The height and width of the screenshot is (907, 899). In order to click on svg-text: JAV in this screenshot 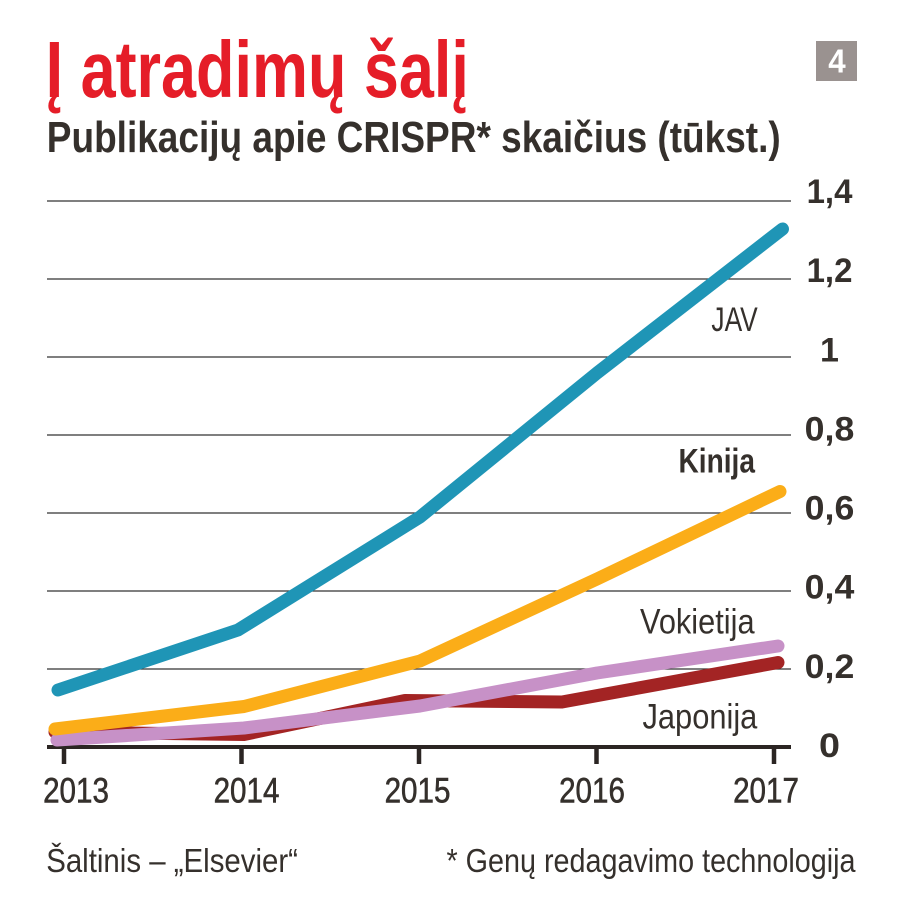, I will do `click(734, 320)`.